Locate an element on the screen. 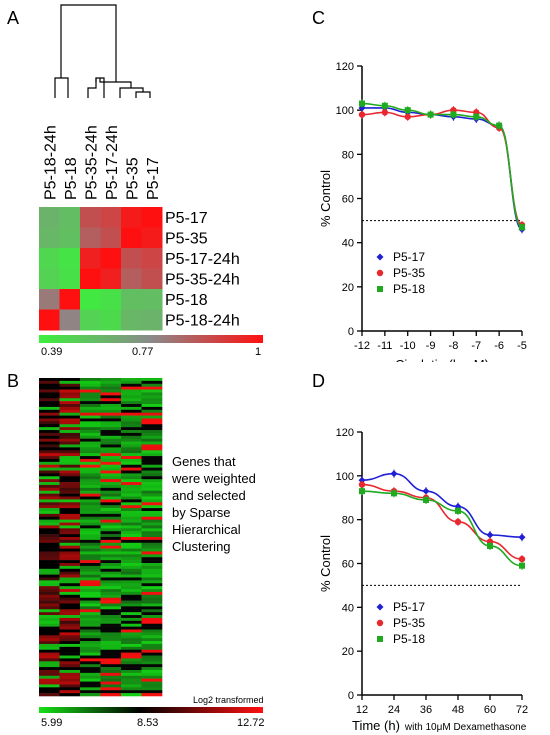 The image size is (550, 735). x-axis-label: Cisplatin (log M) is located at coordinates (442, 359).